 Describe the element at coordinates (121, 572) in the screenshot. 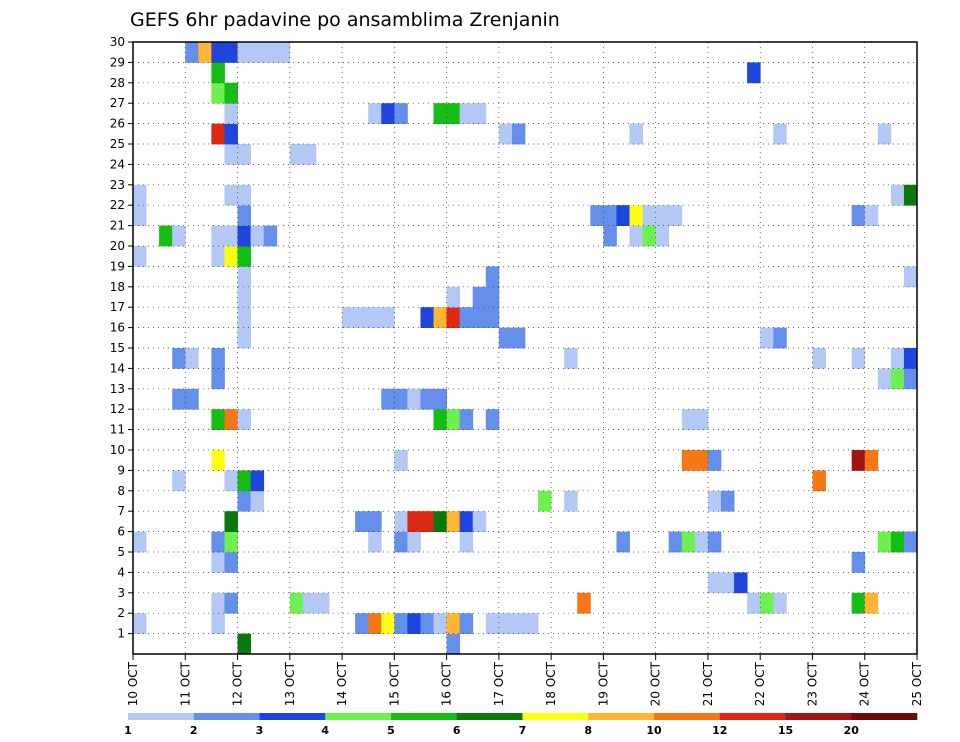

I see `y-tick-label: 4` at that location.